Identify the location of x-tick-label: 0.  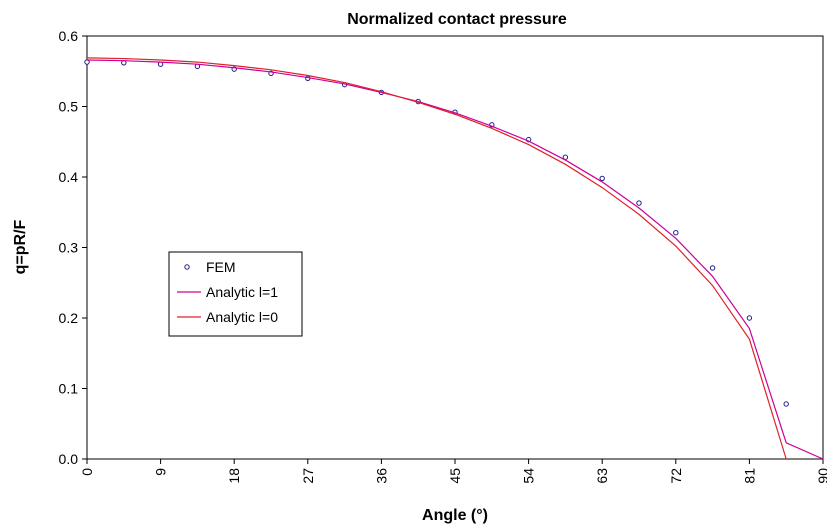
(87, 472).